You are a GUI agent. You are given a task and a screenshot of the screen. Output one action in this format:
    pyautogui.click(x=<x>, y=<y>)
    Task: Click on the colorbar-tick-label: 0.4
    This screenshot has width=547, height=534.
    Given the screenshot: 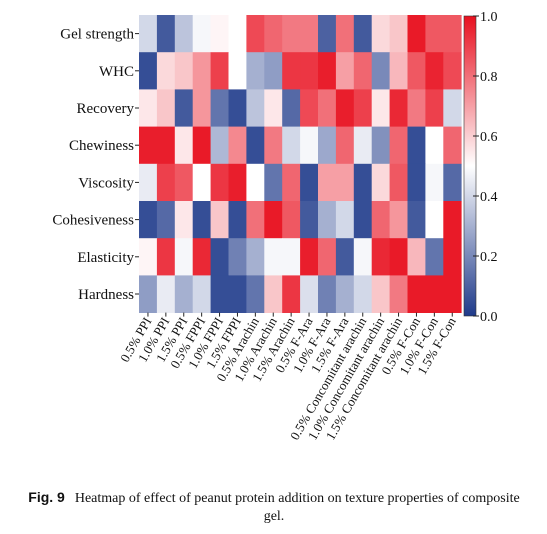 What is the action you would take?
    pyautogui.click(x=489, y=197)
    